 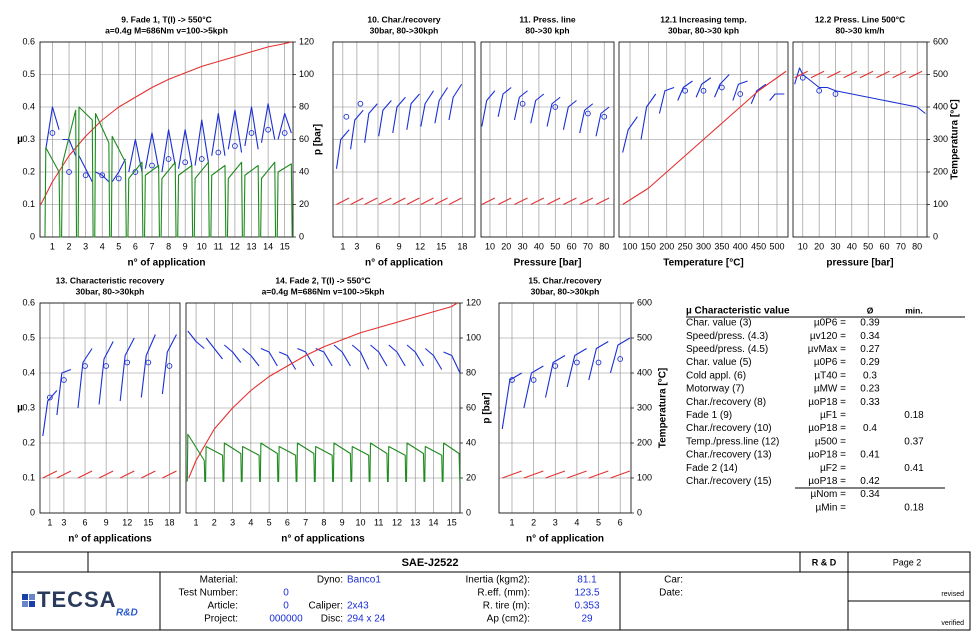 What do you see at coordinates (565, 280) in the screenshot?
I see `chart-title: 15. Char./recovery` at bounding box center [565, 280].